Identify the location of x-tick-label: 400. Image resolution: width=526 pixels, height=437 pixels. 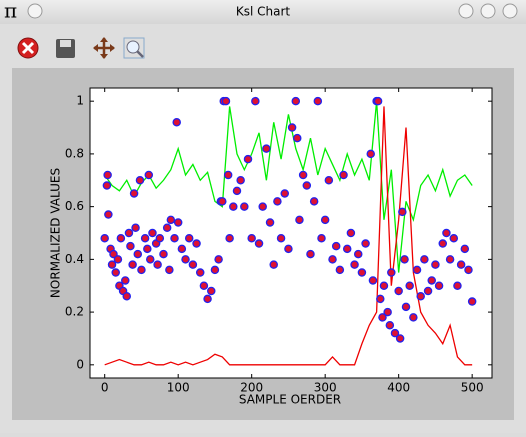
(398, 388).